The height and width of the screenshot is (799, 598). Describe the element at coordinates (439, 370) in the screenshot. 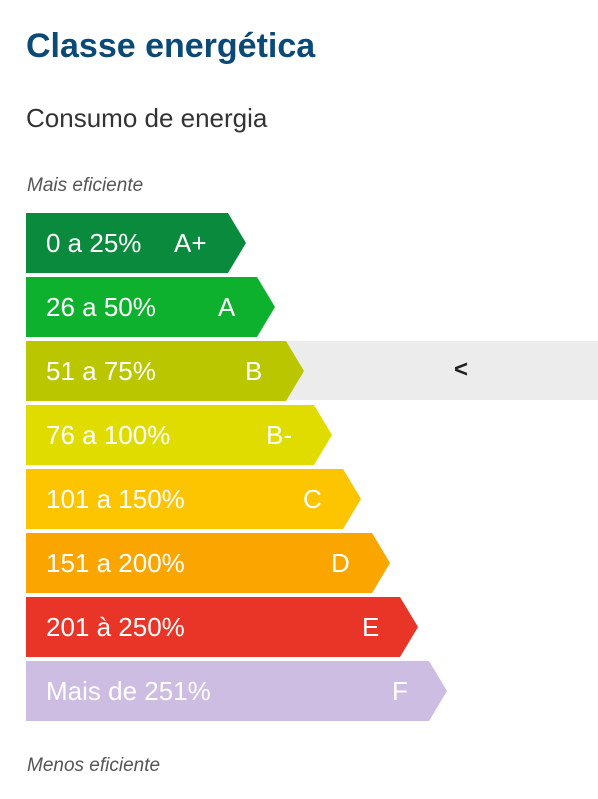

I see `selected-class-highlight` at that location.